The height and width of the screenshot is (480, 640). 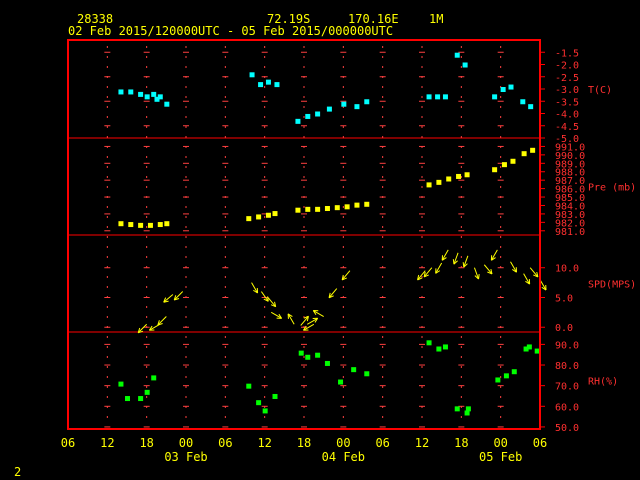 I want to click on pressure-tick-label: 989.0, so click(x=570, y=164).